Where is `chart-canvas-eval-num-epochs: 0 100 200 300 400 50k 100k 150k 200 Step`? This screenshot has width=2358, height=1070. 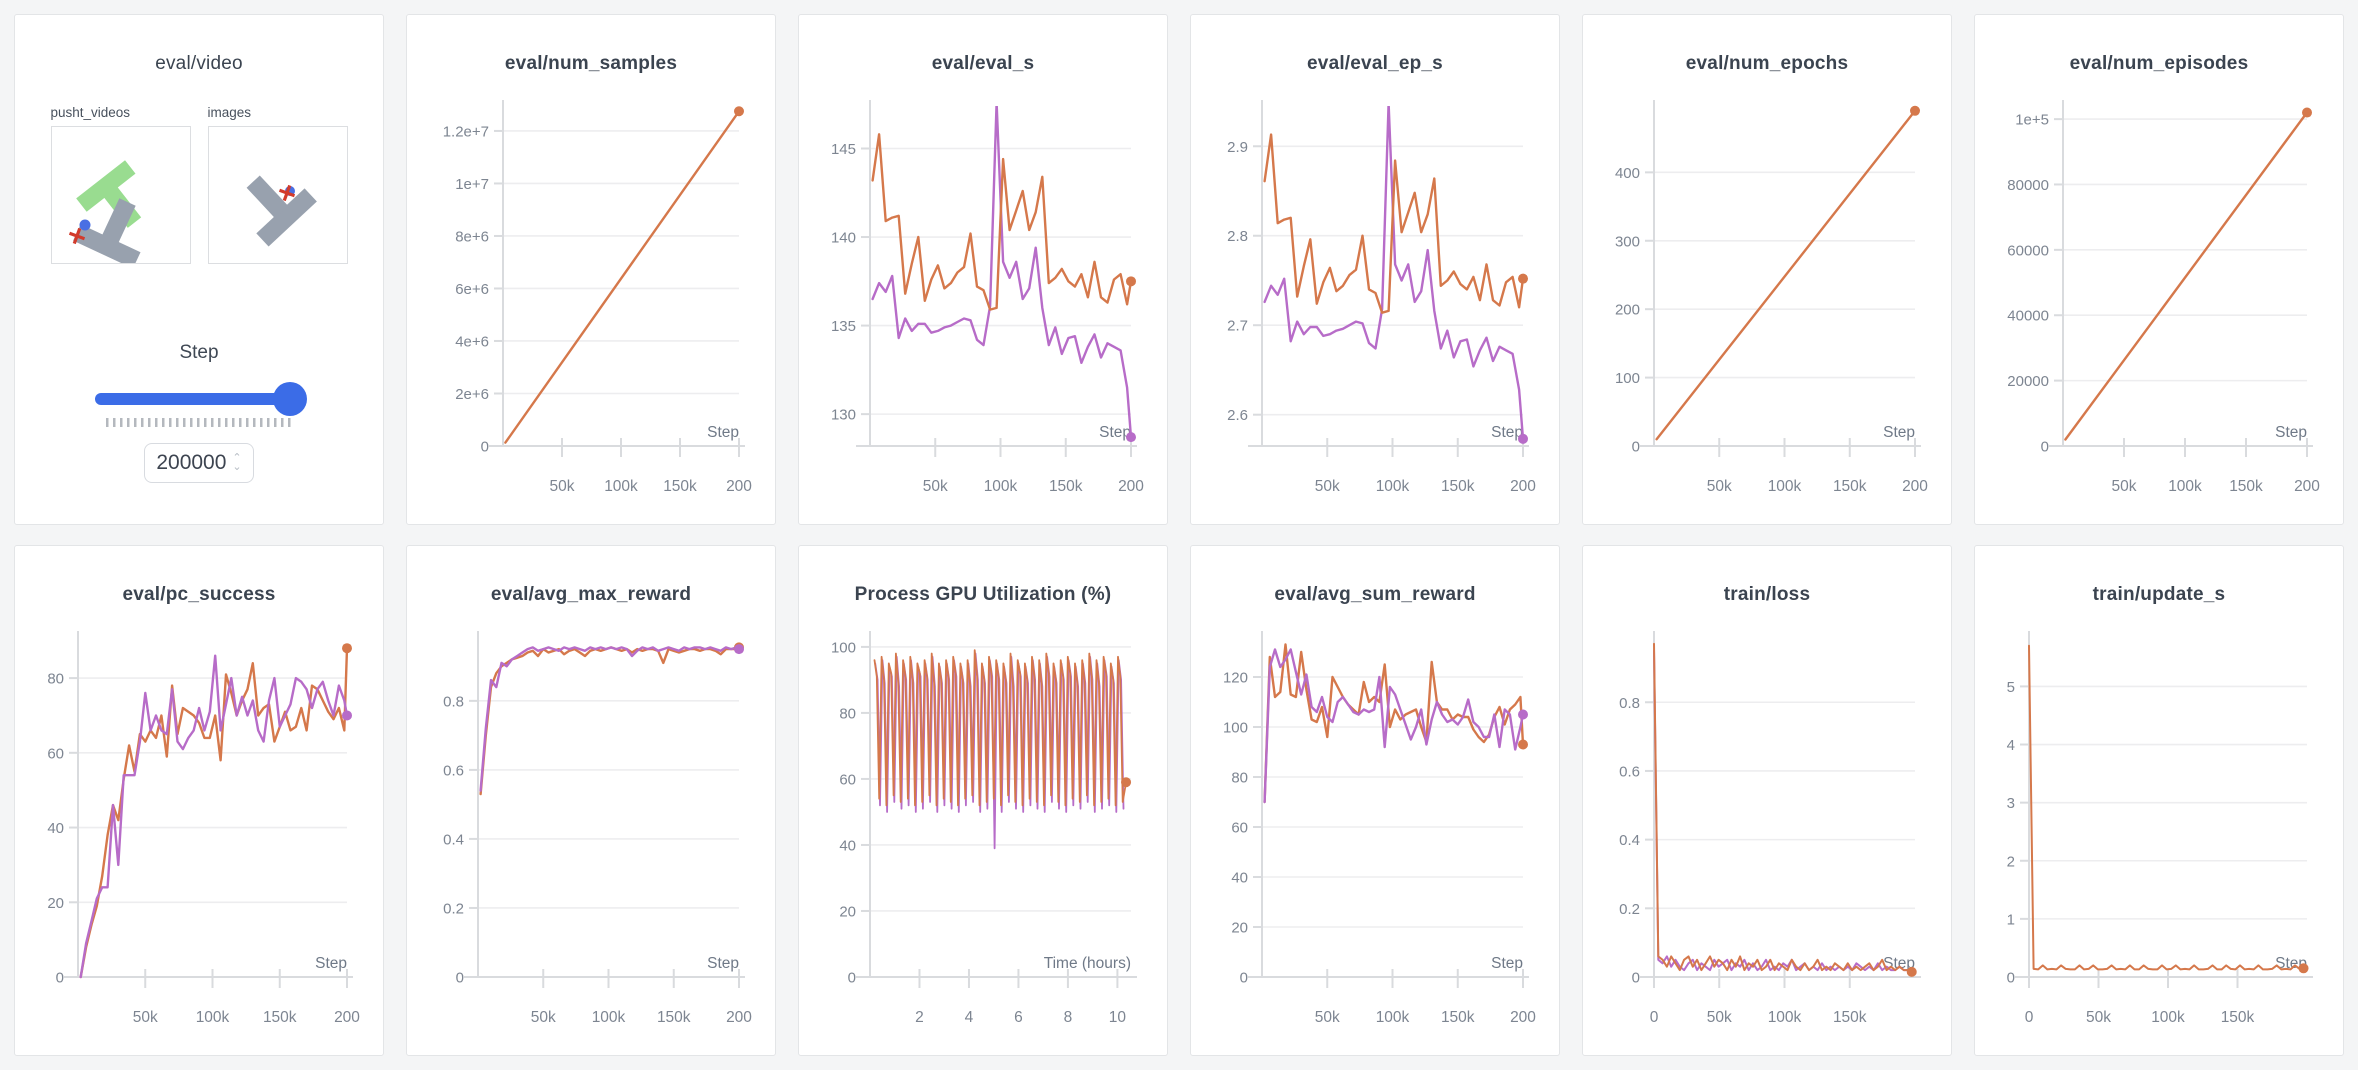 chart-canvas-eval-num-epochs: 0 100 200 300 400 50k 100k 150k 200 Step is located at coordinates (1767, 308).